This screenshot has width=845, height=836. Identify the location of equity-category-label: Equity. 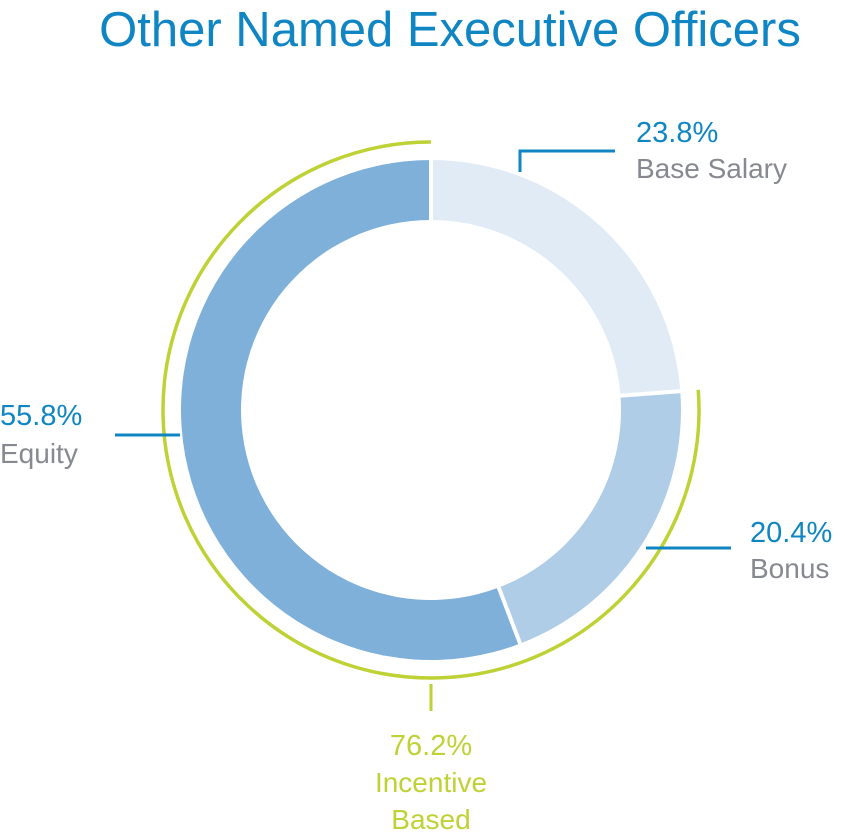
(39, 453).